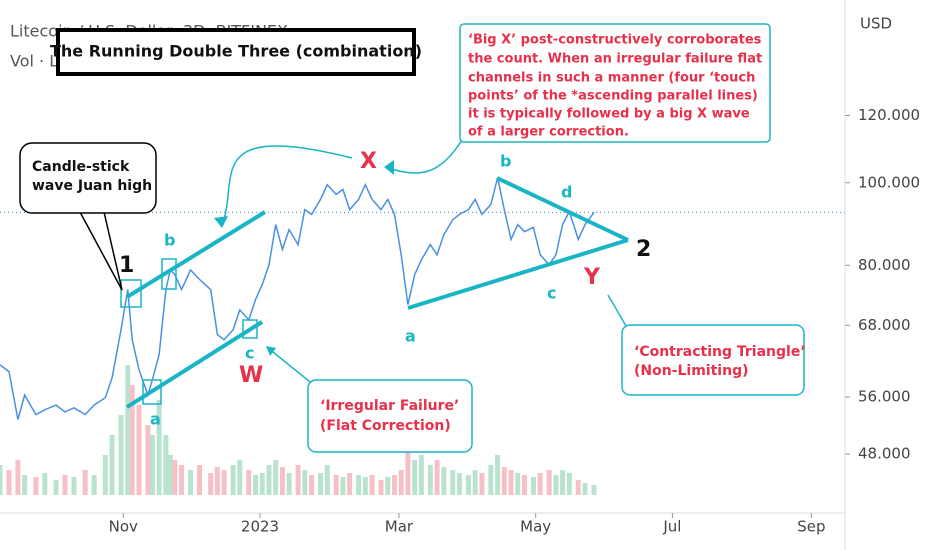  Describe the element at coordinates (535, 527) in the screenshot. I see `x-tick-label: May` at that location.